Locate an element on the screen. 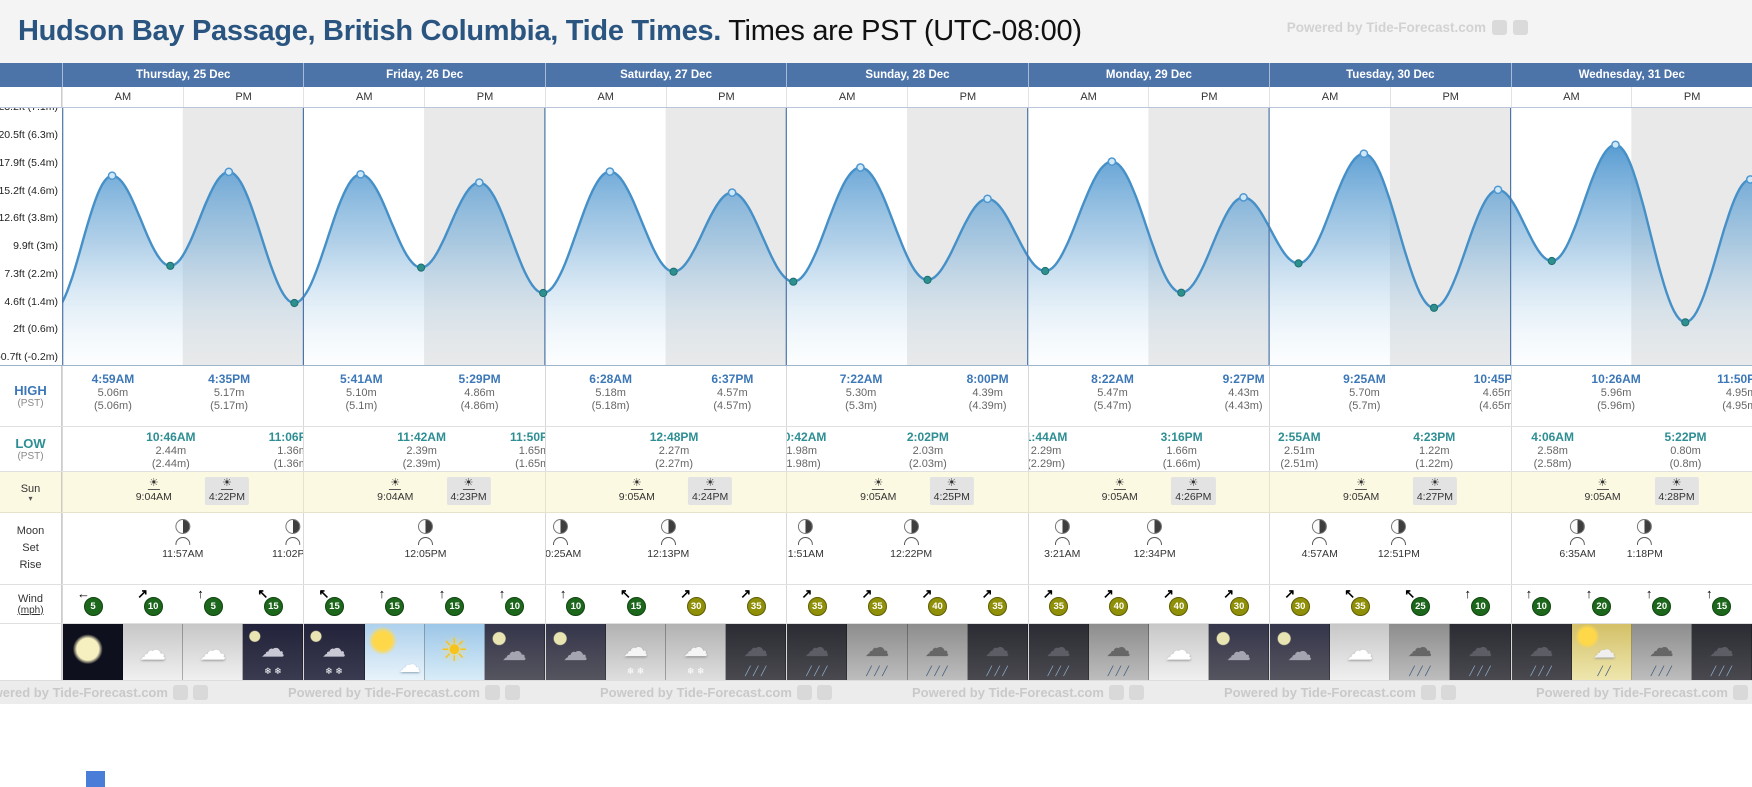 This screenshot has height=787, width=1752. wind-direction-icon: ↗ is located at coordinates (867, 593).